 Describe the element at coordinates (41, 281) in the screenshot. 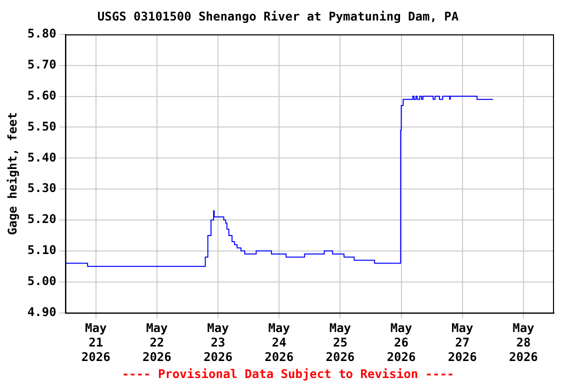

I see `y-tick-label: 5.00` at that location.